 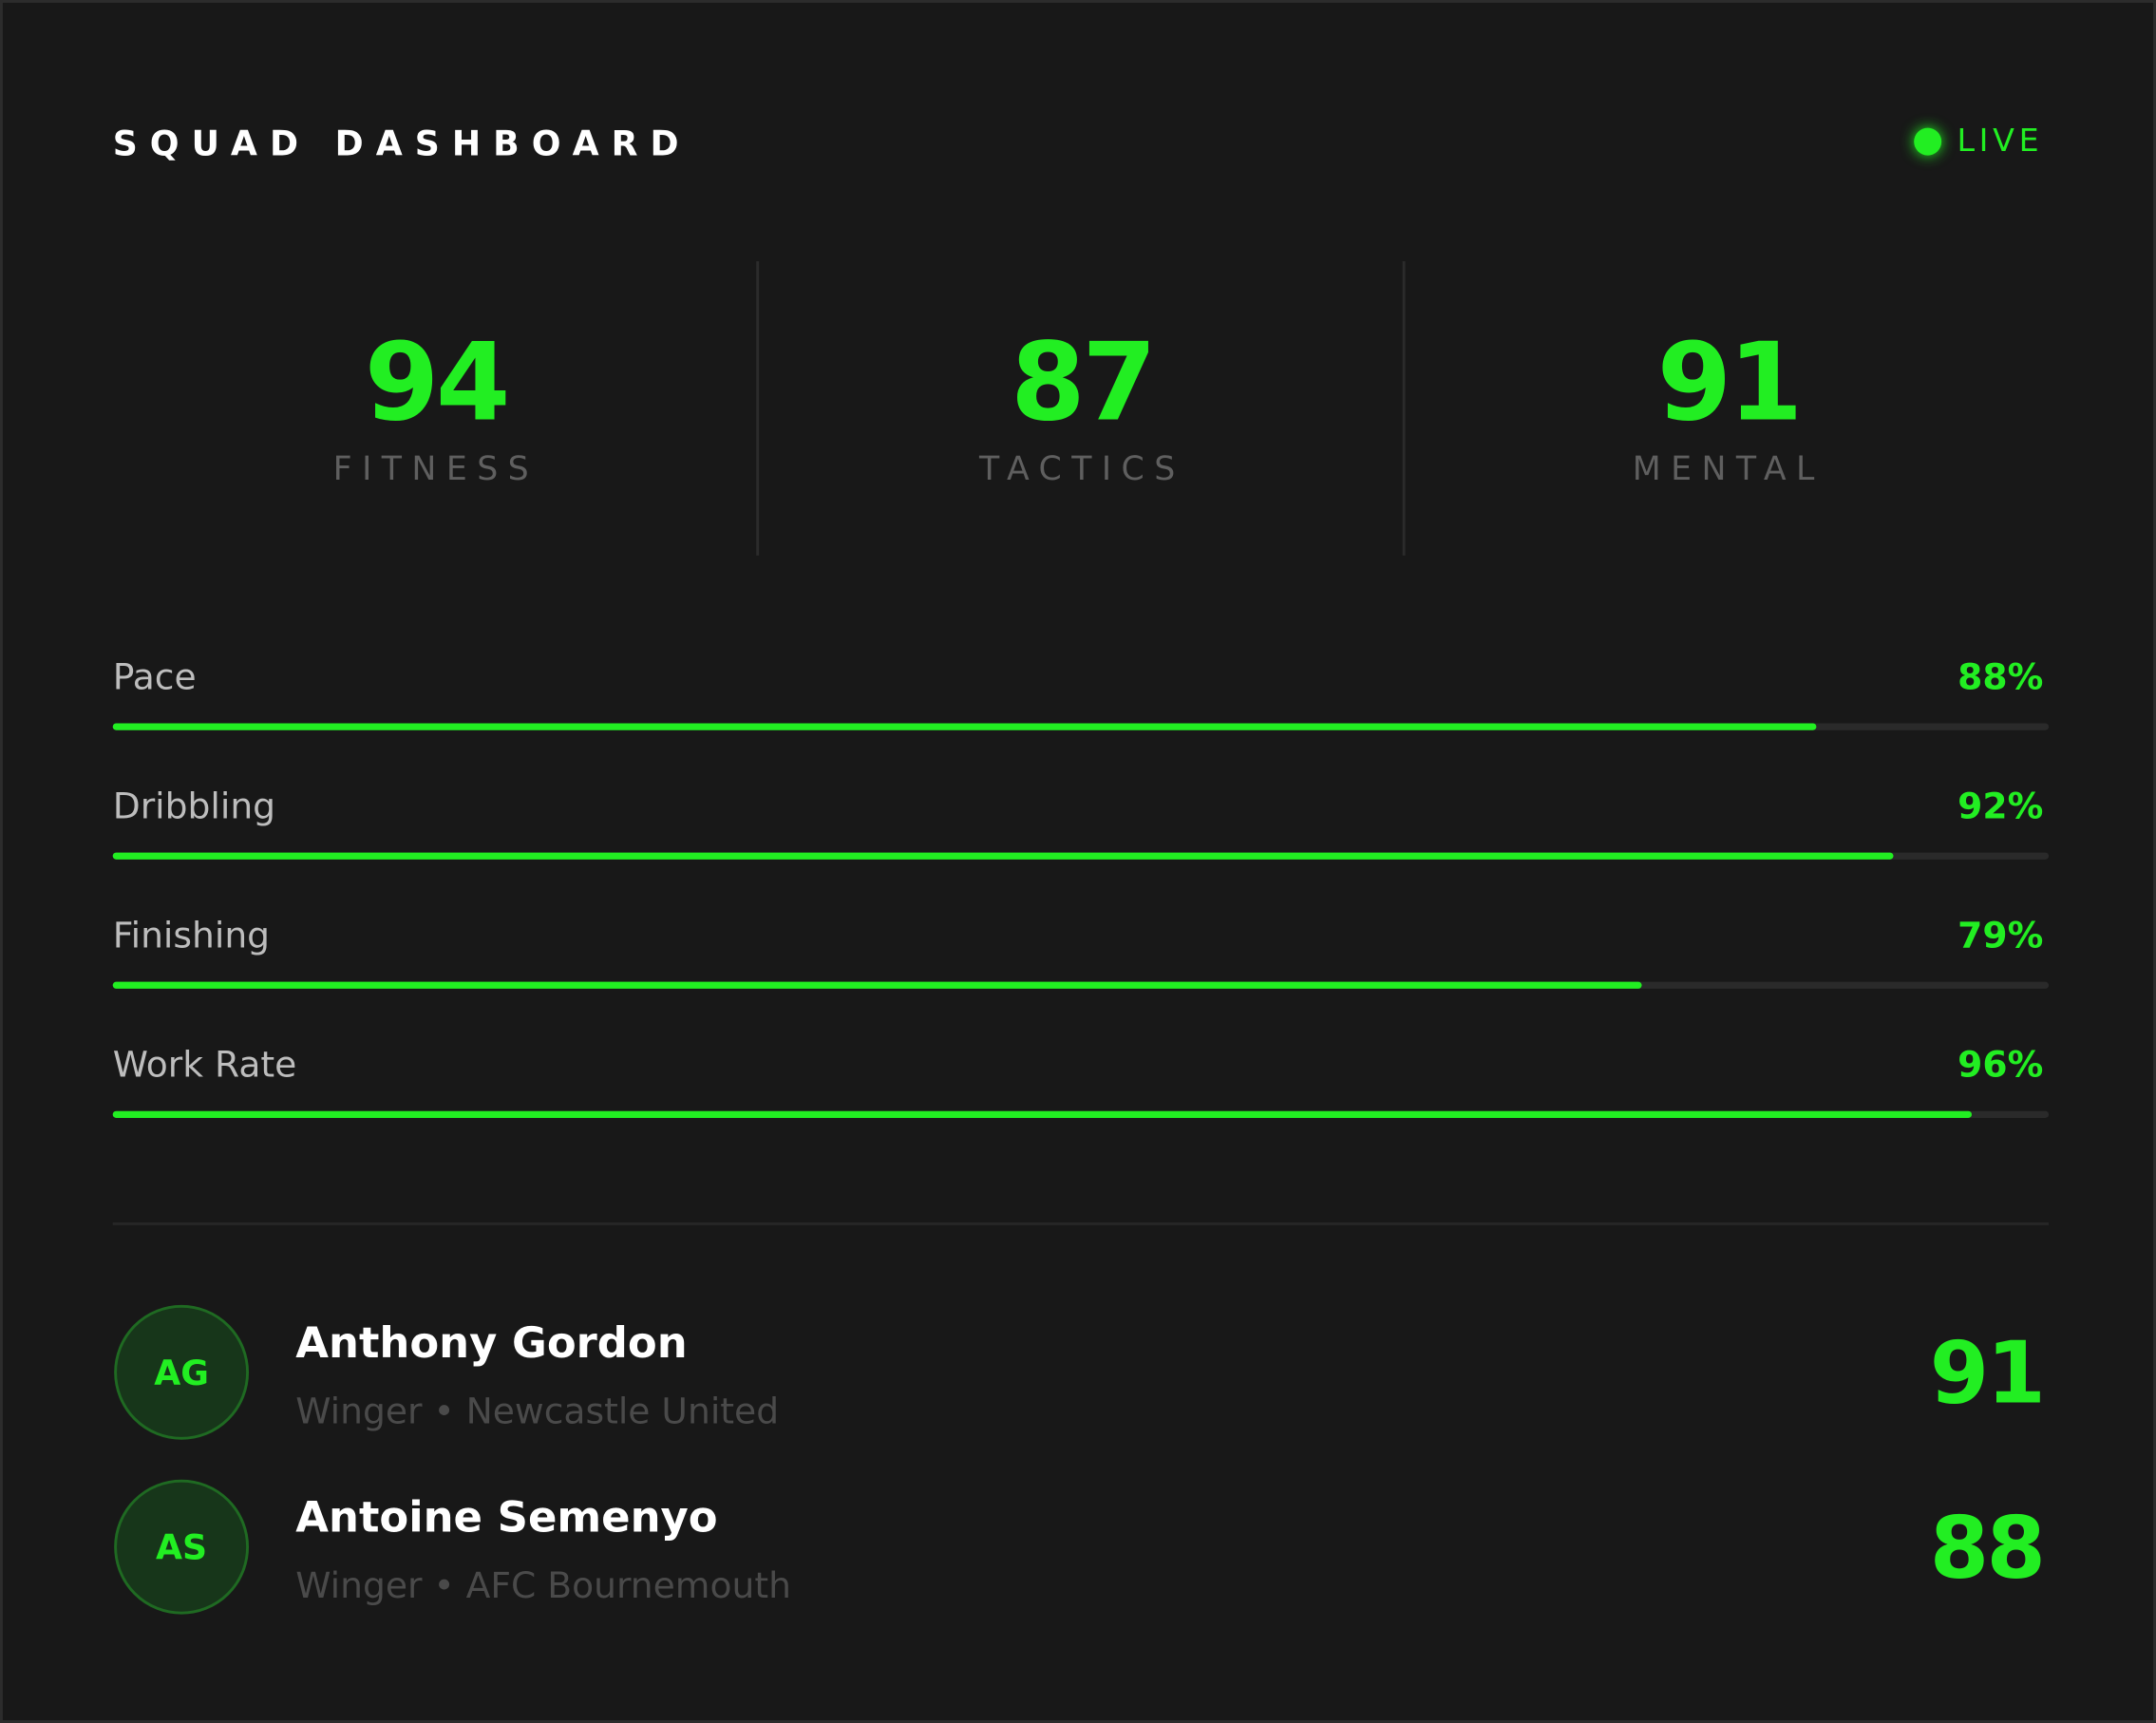 I want to click on skill-value: 96%, so click(x=2001, y=1066).